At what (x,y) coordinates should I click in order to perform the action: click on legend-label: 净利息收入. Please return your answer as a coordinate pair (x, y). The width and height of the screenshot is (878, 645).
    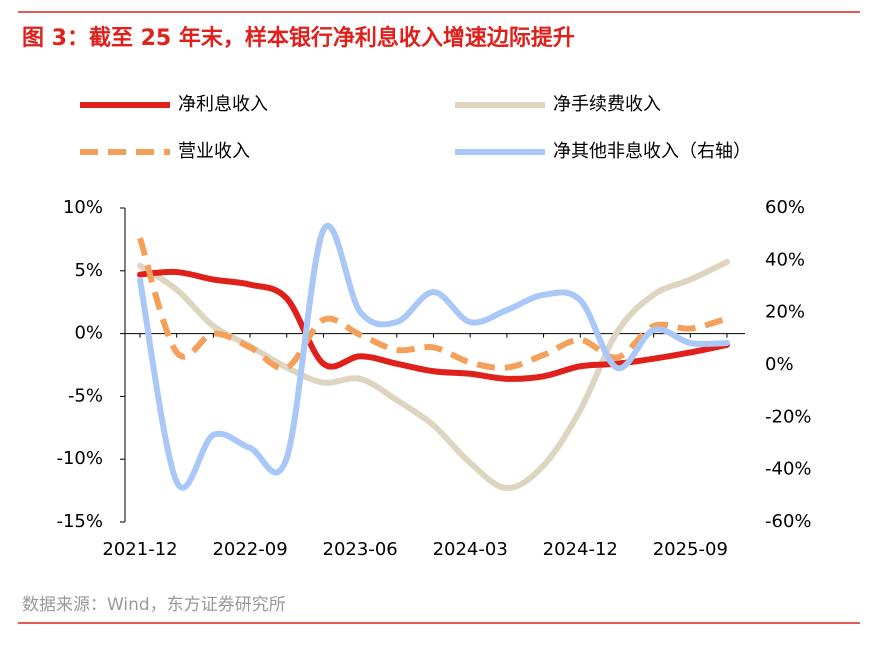
    Looking at the image, I should click on (223, 104).